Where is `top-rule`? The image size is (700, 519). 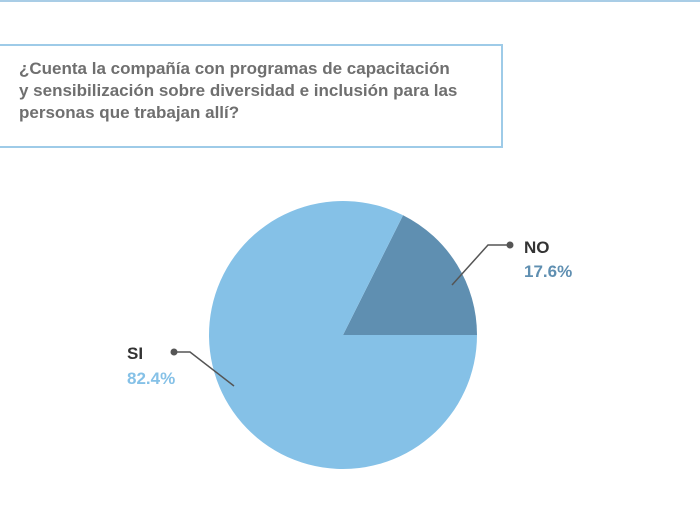
top-rule is located at coordinates (350, 1).